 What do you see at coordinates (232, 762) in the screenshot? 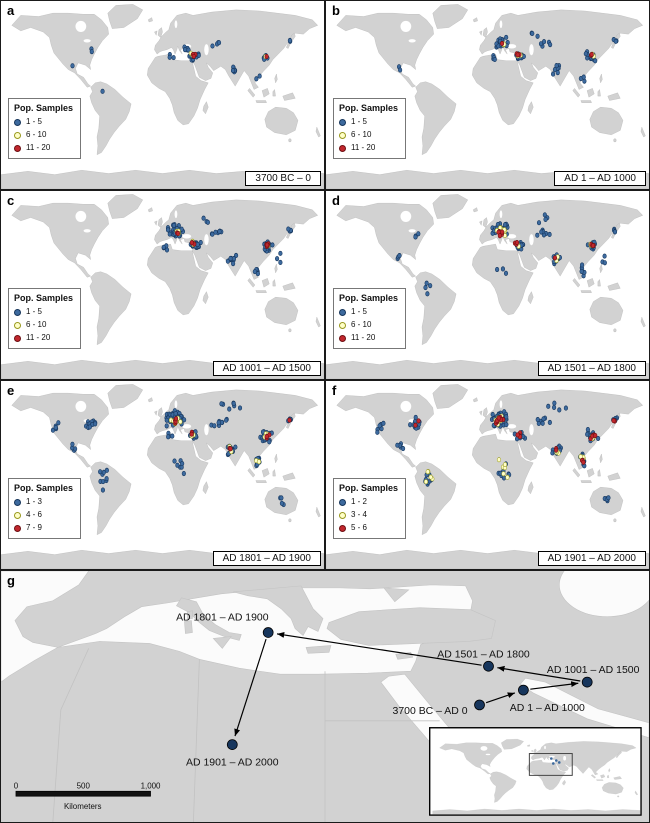
I see `centroid-label: AD 1901 – AD 2000` at bounding box center [232, 762].